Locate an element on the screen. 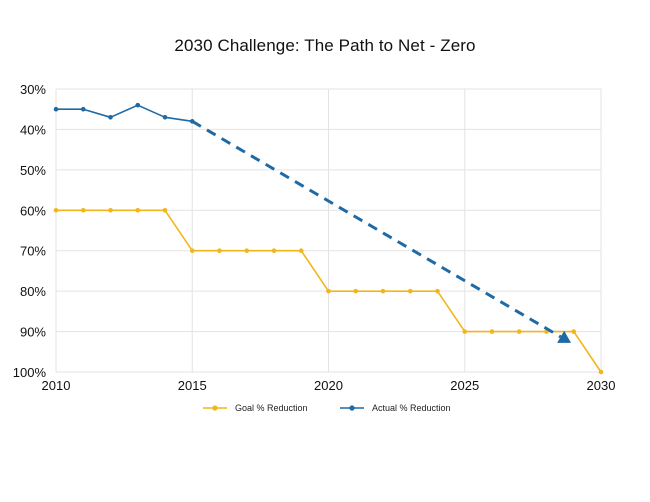  series-line is located at coordinates (124, 113).